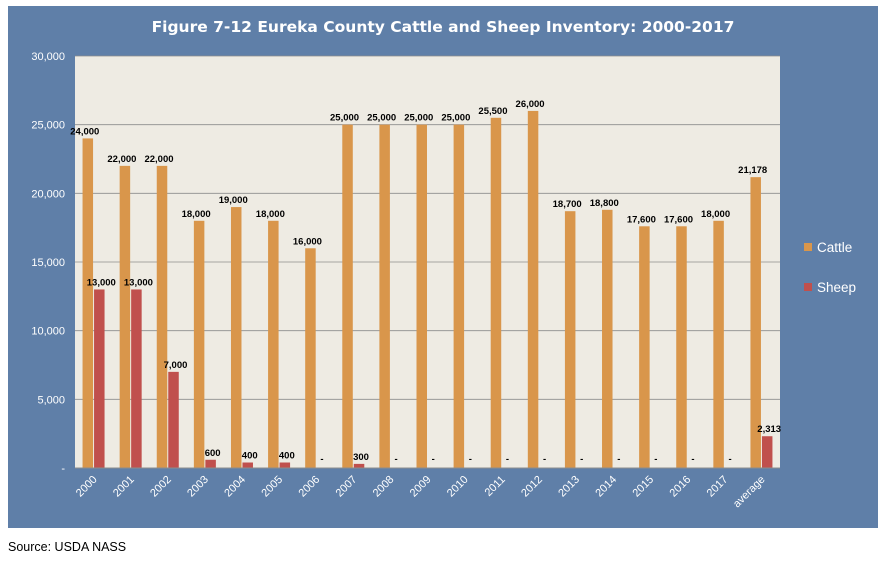  I want to click on x-tick-label: 2001, so click(124, 487).